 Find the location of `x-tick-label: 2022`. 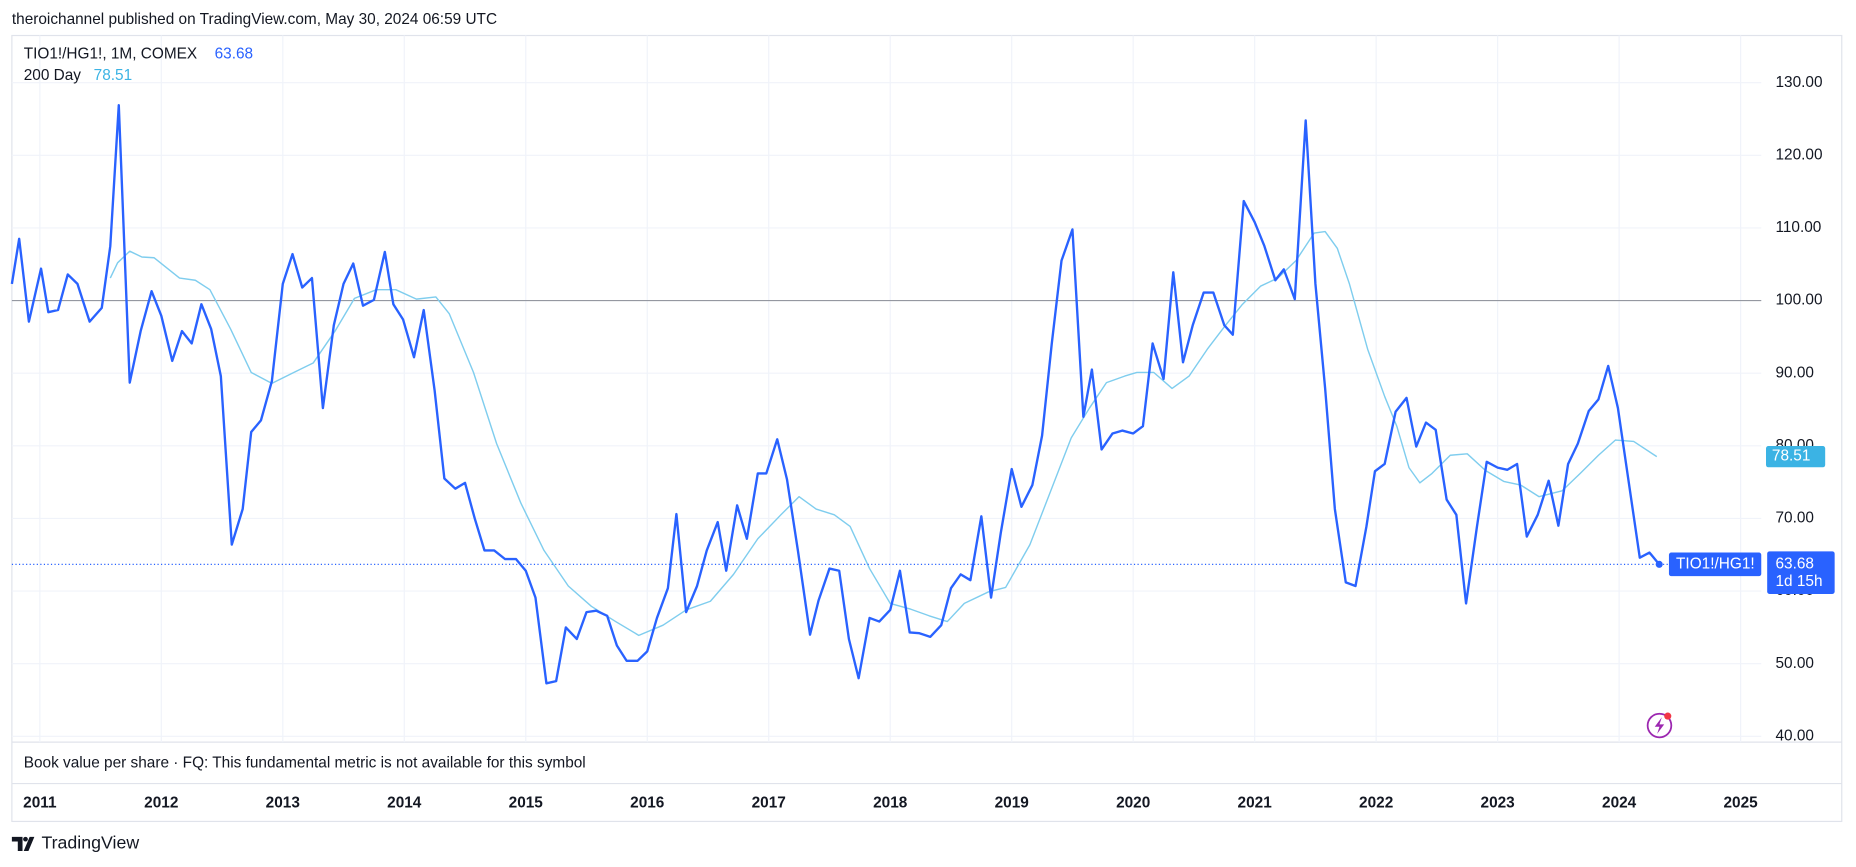

x-tick-label: 2022 is located at coordinates (1376, 803).